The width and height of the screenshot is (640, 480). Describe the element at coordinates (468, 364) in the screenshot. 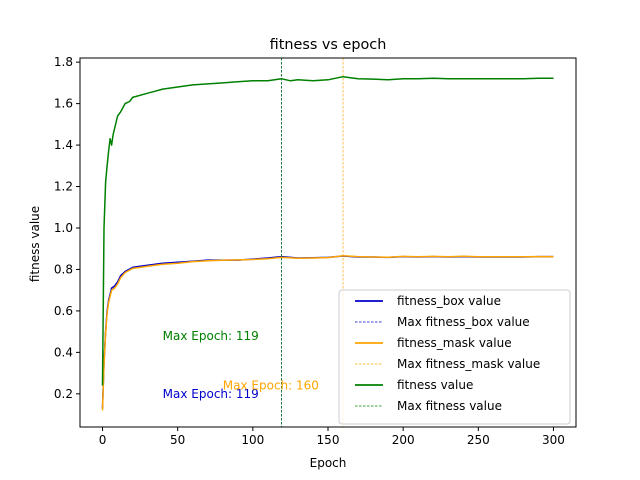

I see `legend-entry-label: Max fitness_mask value` at that location.